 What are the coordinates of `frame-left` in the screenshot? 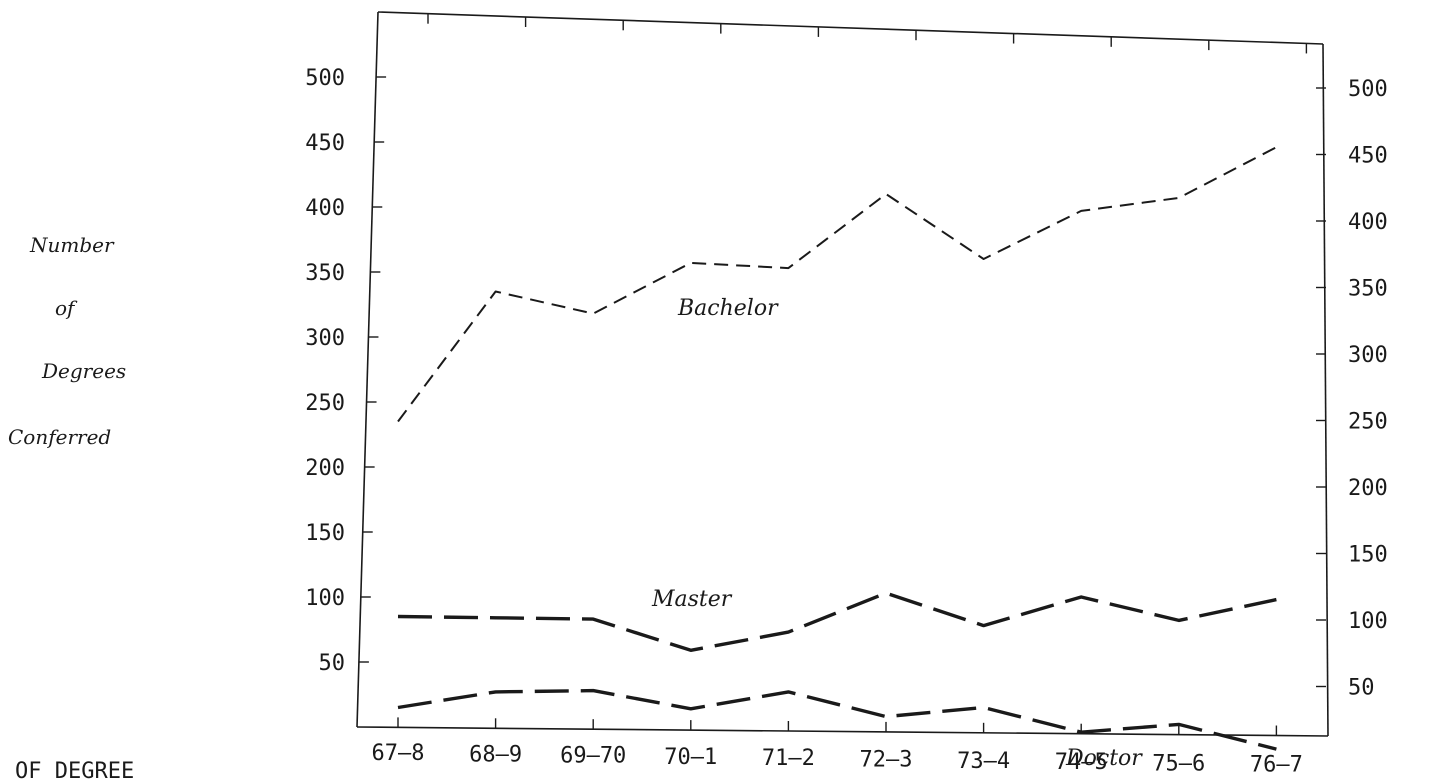 It's located at (367, 369).